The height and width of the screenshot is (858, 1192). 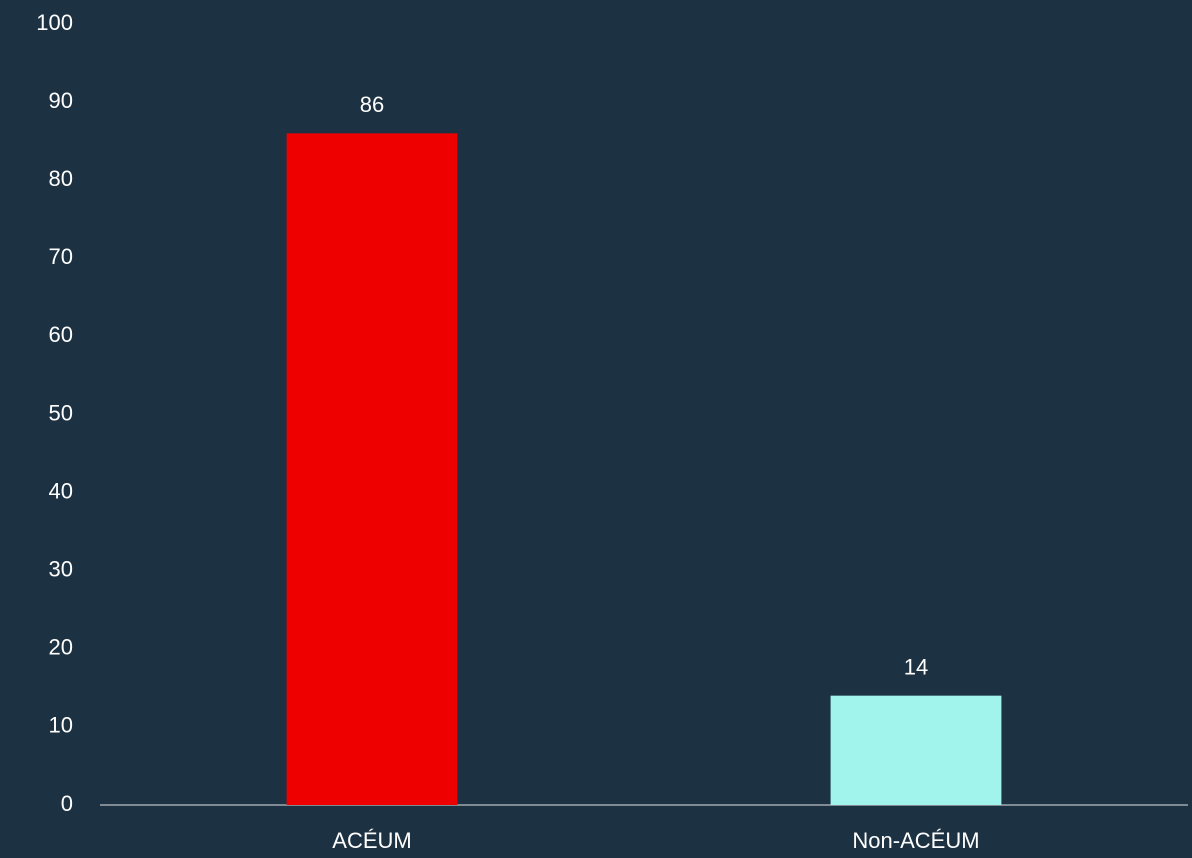 What do you see at coordinates (61, 178) in the screenshot?
I see `y-tick-label: 80` at bounding box center [61, 178].